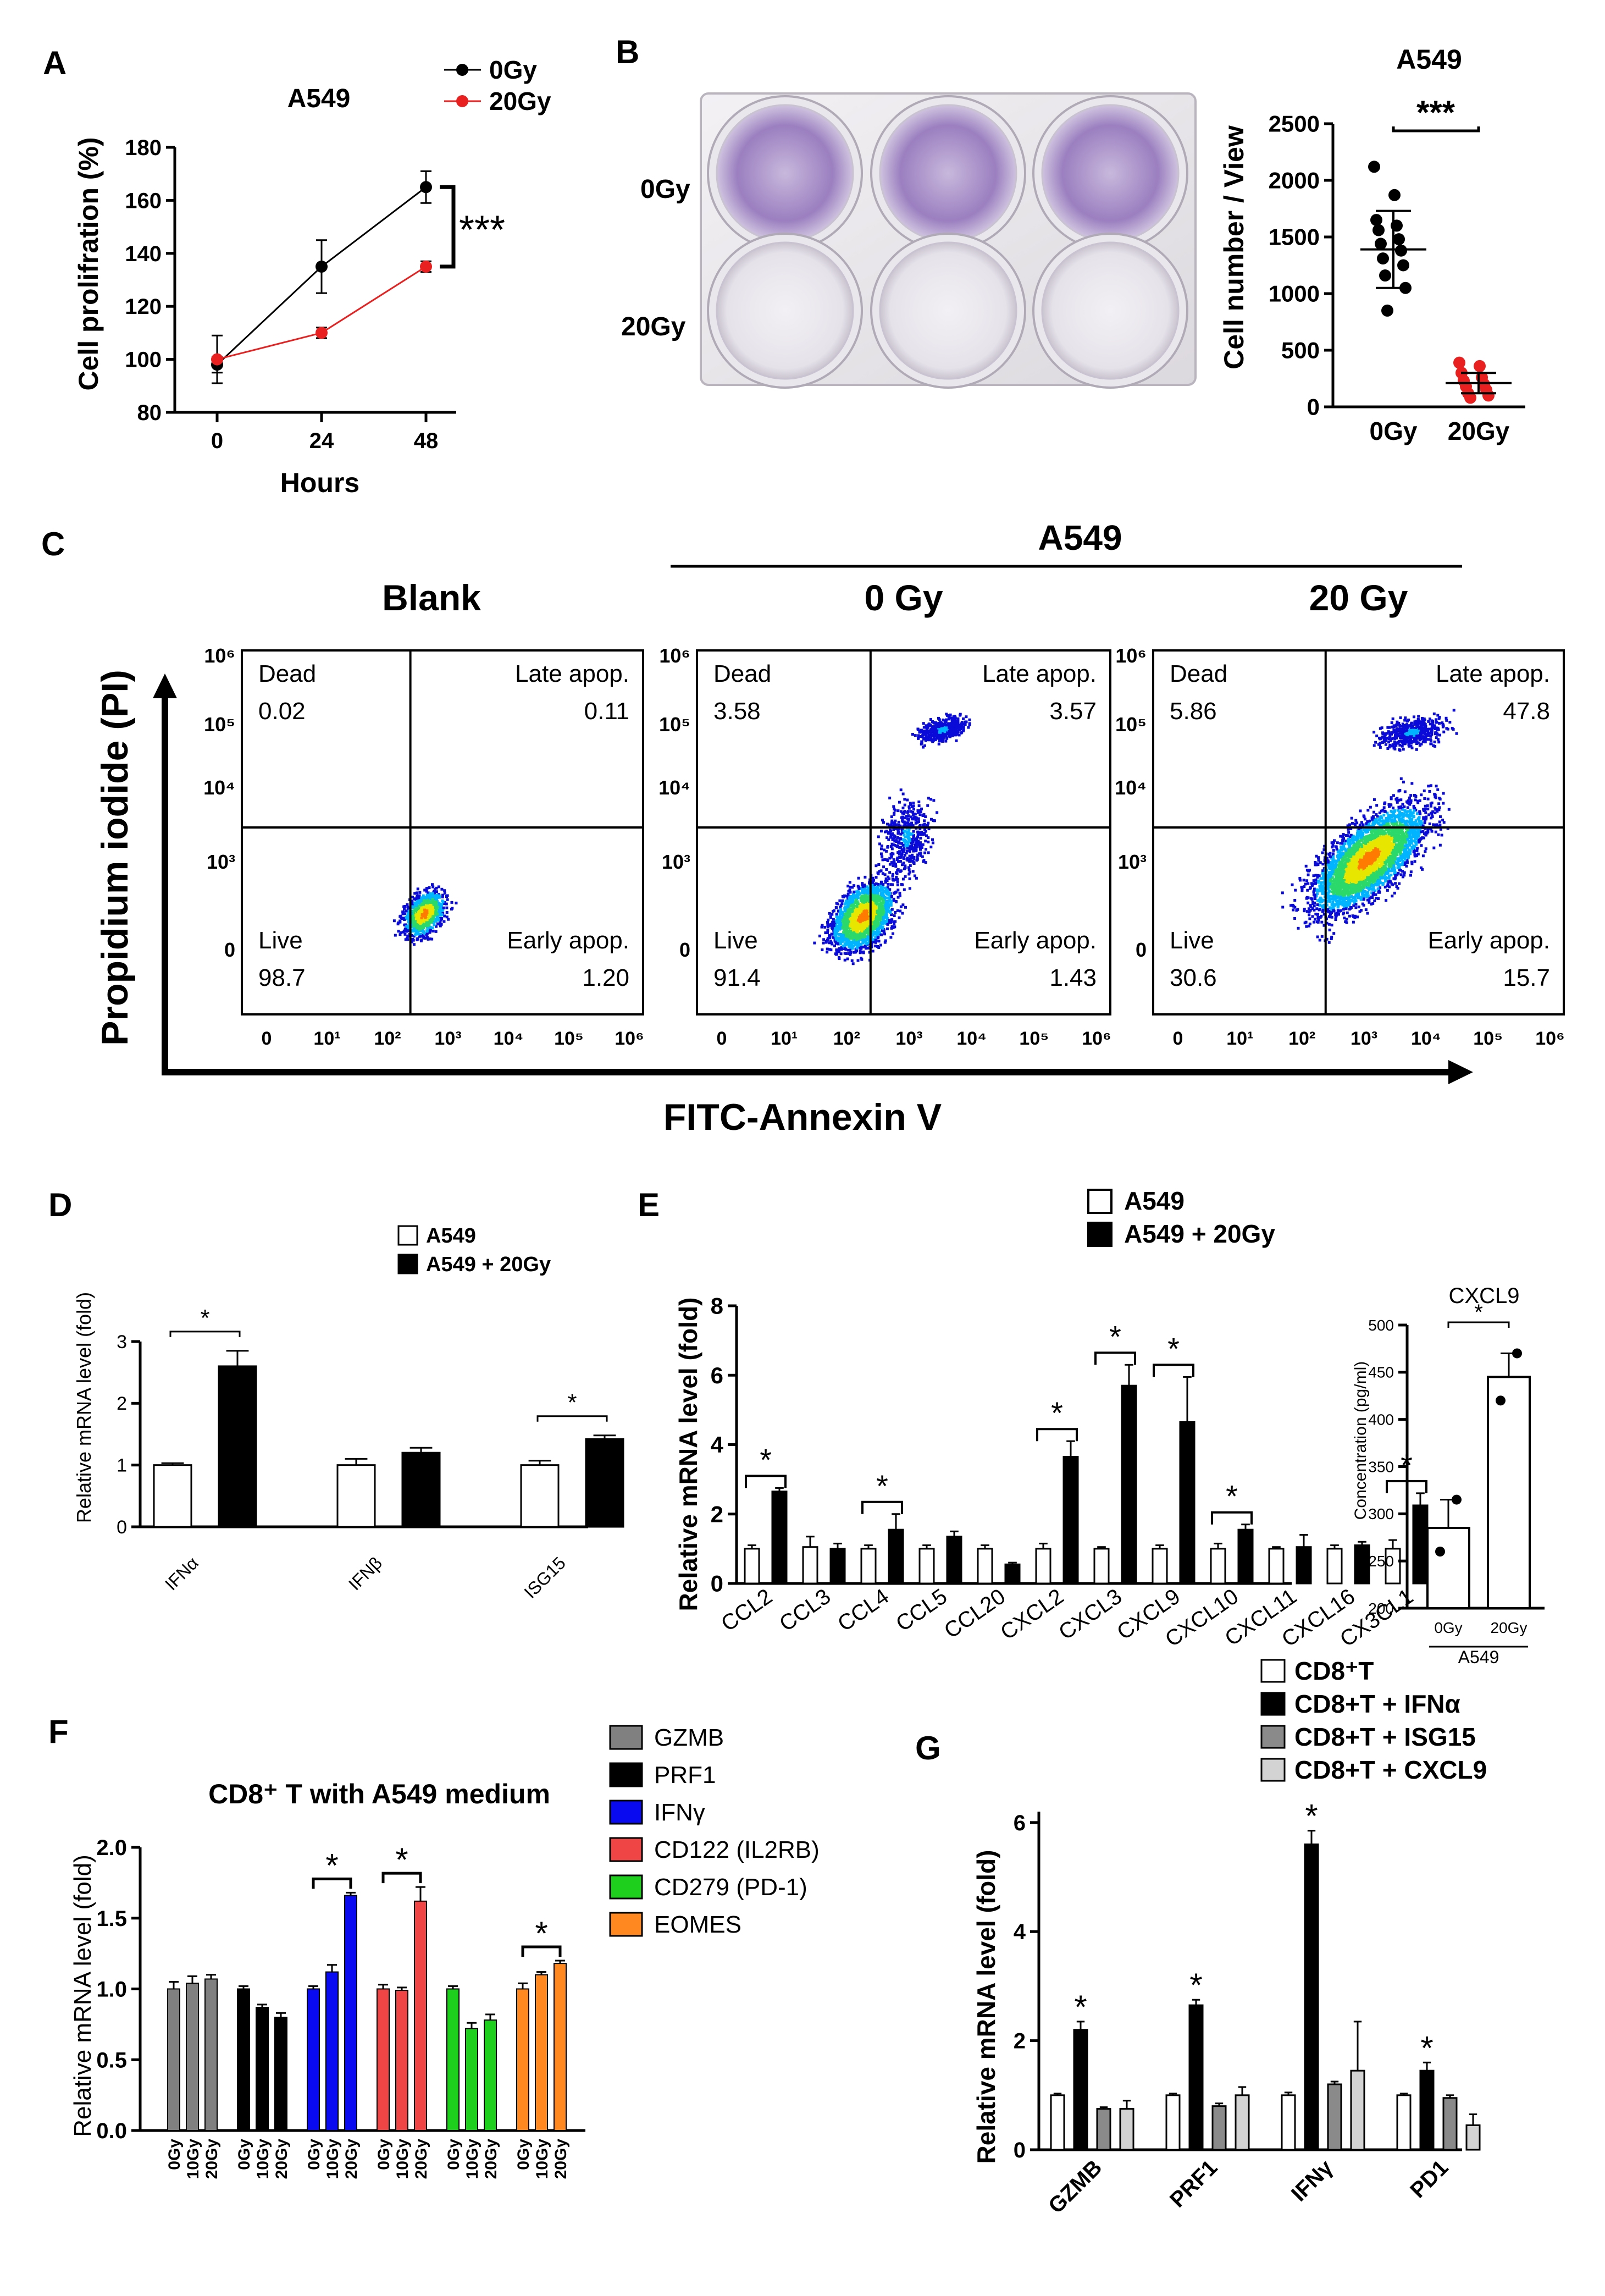 This screenshot has height=2296, width=1605. Describe the element at coordinates (568, 940) in the screenshot. I see `quadrant-label: Early apop.` at that location.